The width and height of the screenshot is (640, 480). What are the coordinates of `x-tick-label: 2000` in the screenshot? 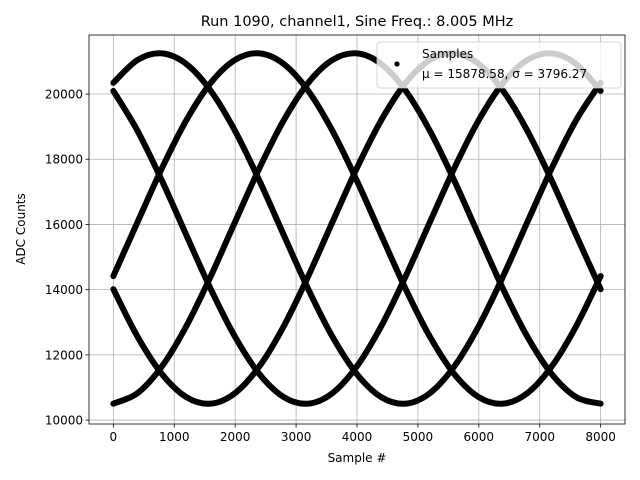 It's located at (235, 437).